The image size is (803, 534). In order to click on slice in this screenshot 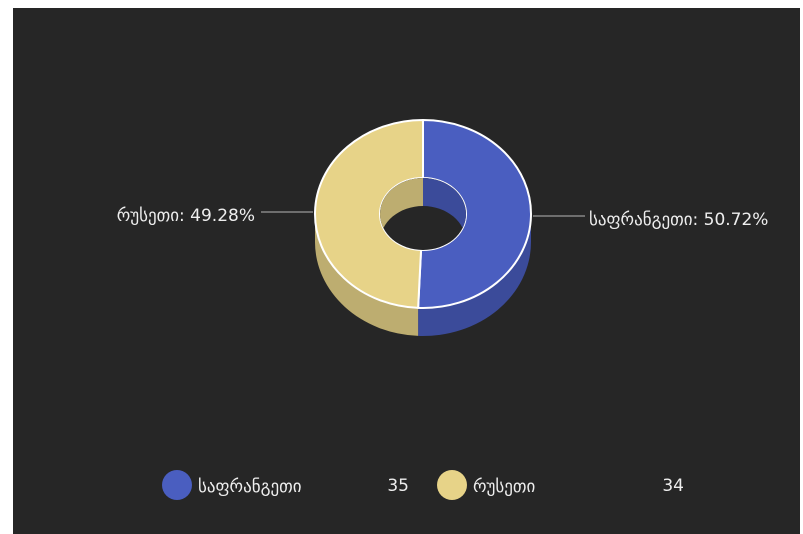, I will do `click(474, 214)`.